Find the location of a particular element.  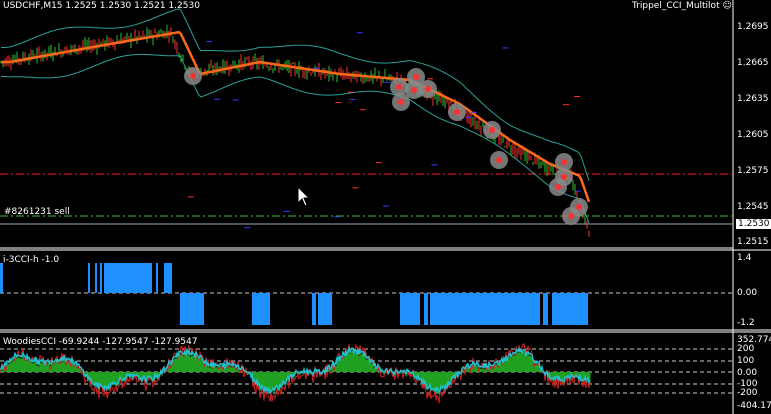

mouse-cursor is located at coordinates (304, 196).